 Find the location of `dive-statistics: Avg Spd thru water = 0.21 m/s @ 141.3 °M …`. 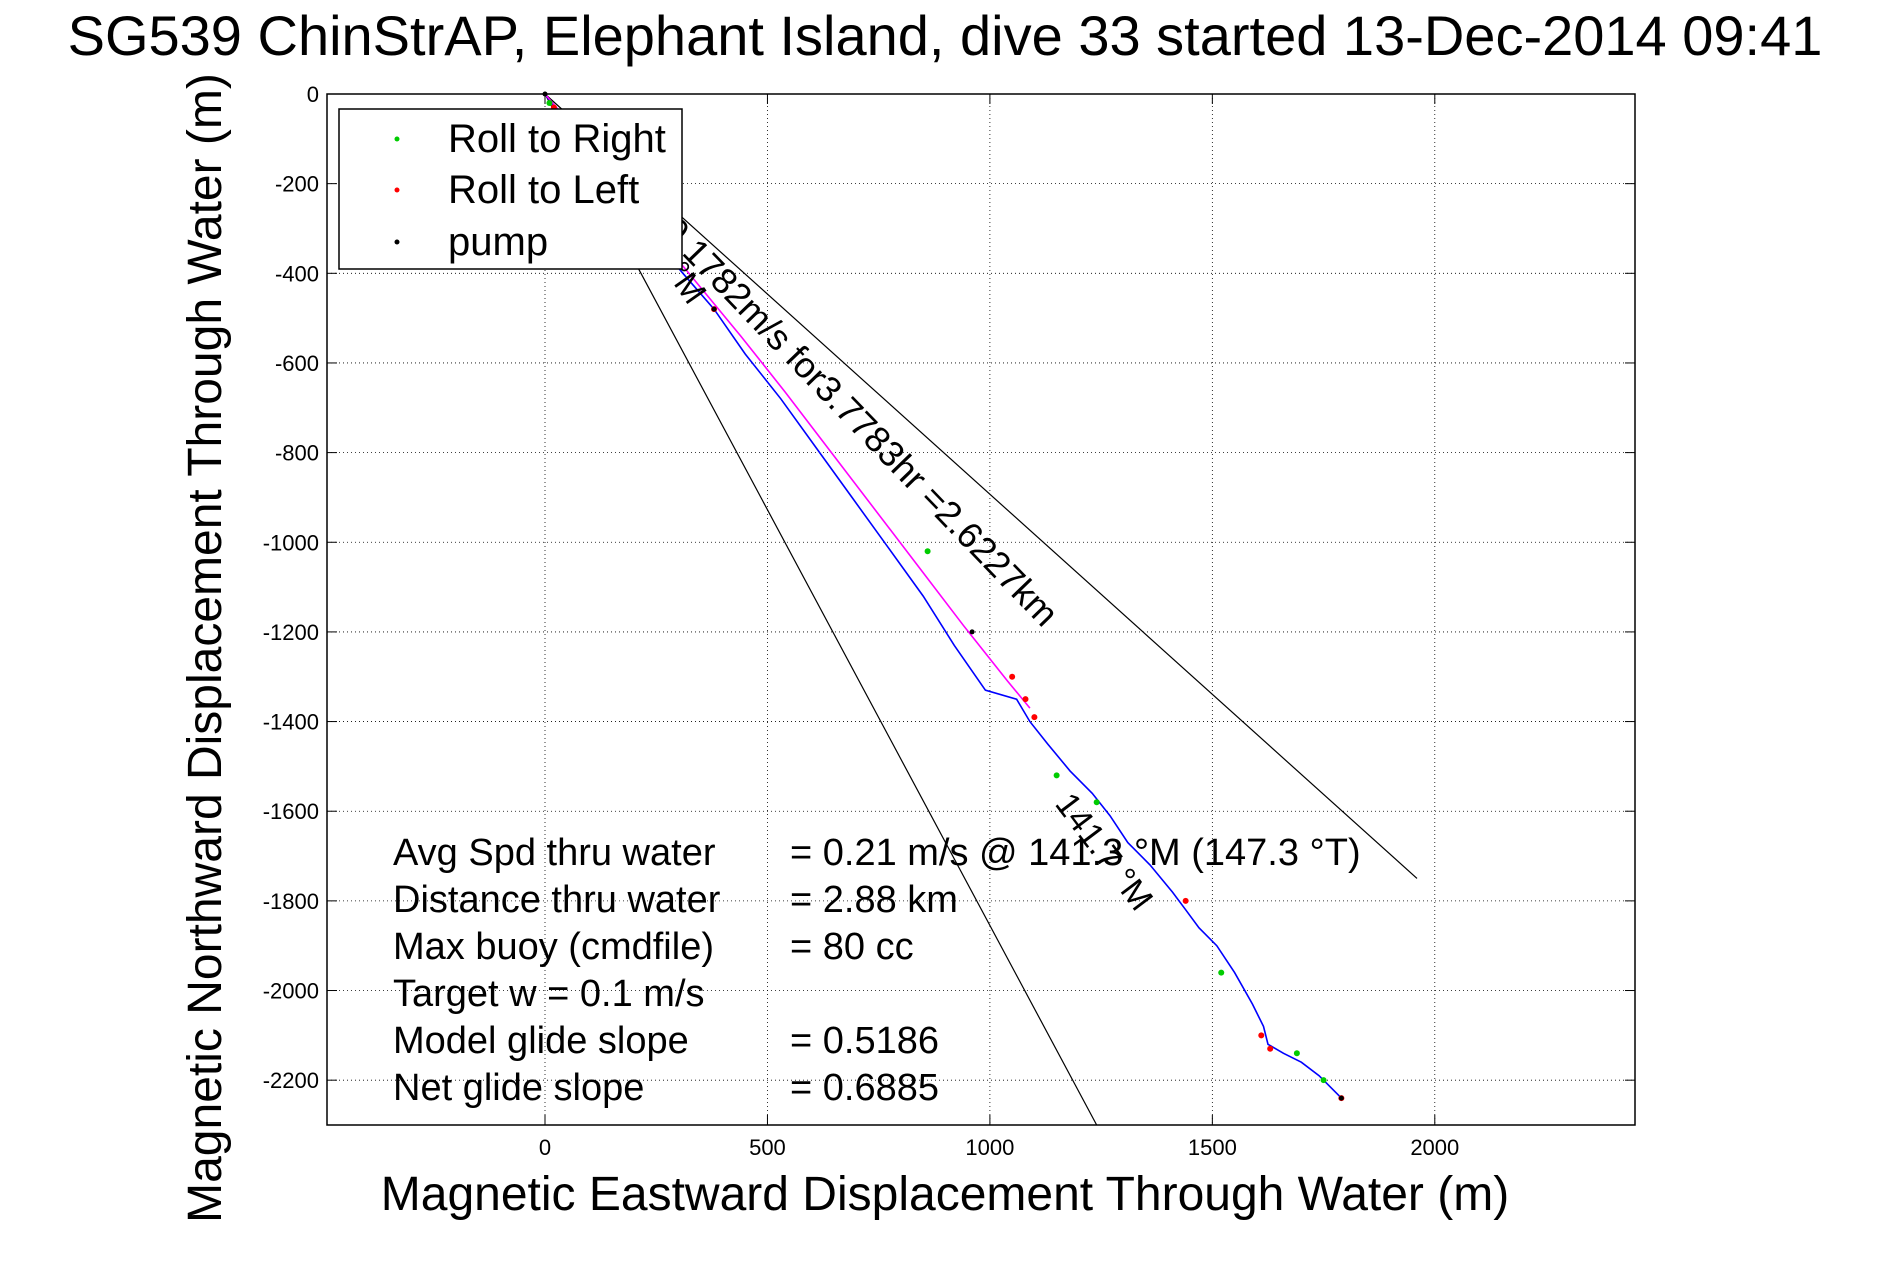

dive-statistics: Avg Spd thru water = 0.21 m/s @ 141.3 °M … is located at coordinates (877, 970).